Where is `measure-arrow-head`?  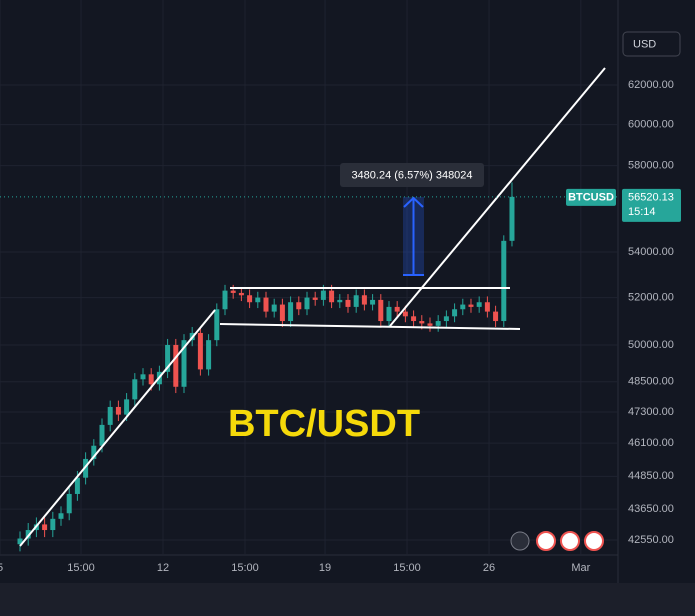
measure-arrow-head is located at coordinates (413, 202).